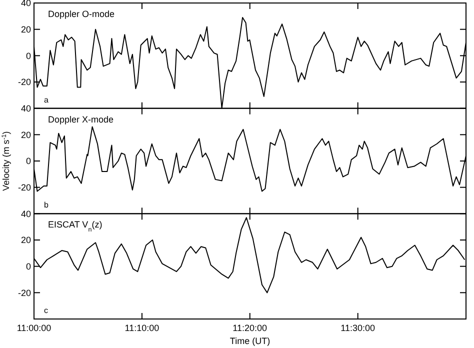 This screenshot has height=348, width=474. I want to click on text: Doppler O-mode, so click(81, 14).